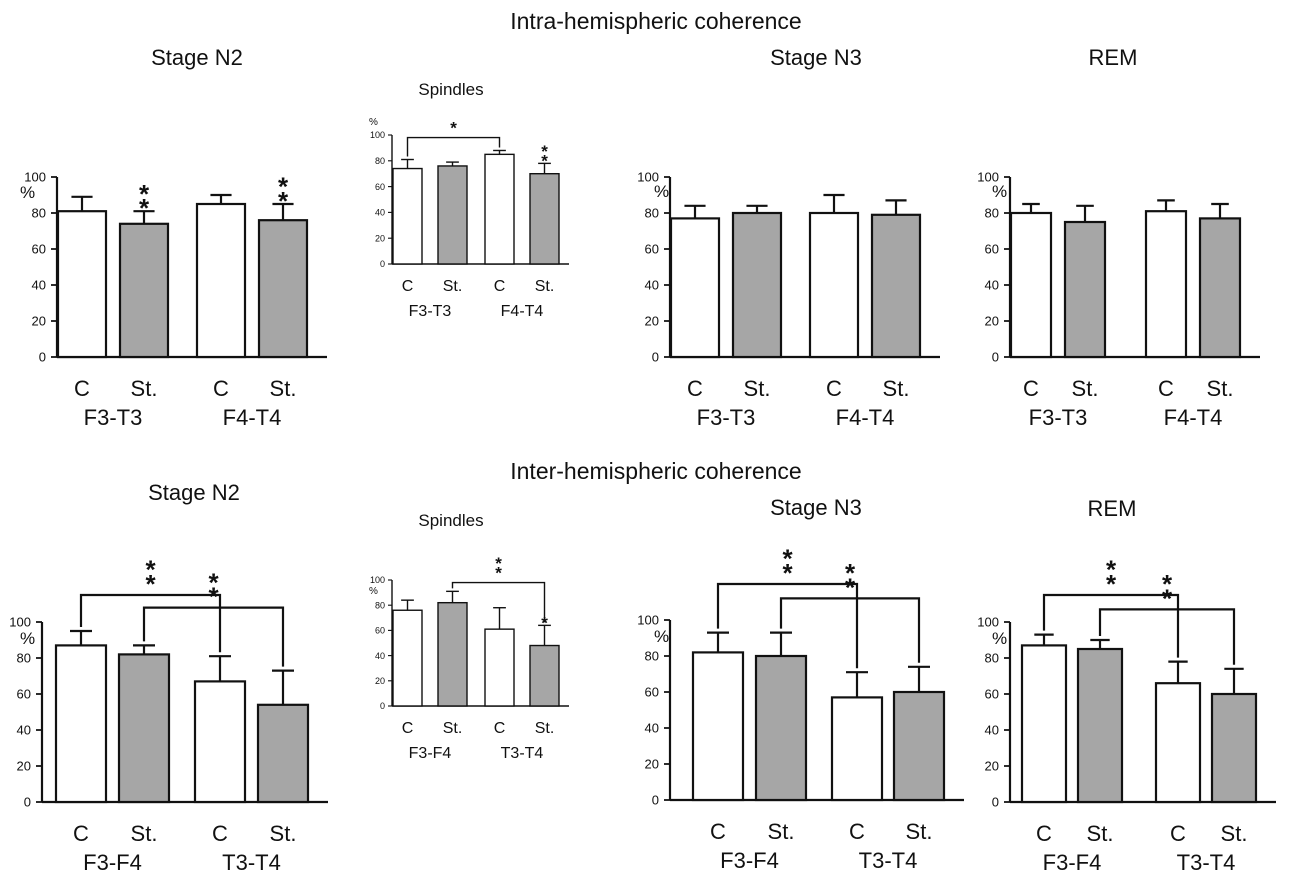  Describe the element at coordinates (749, 860) in the screenshot. I see `group-label: F3-F4` at that location.